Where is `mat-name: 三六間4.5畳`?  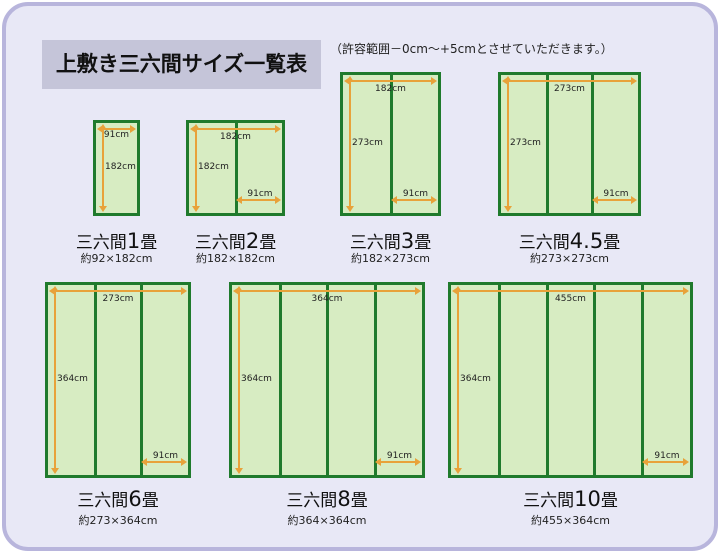 mat-name: 三六間4.5畳 is located at coordinates (569, 240).